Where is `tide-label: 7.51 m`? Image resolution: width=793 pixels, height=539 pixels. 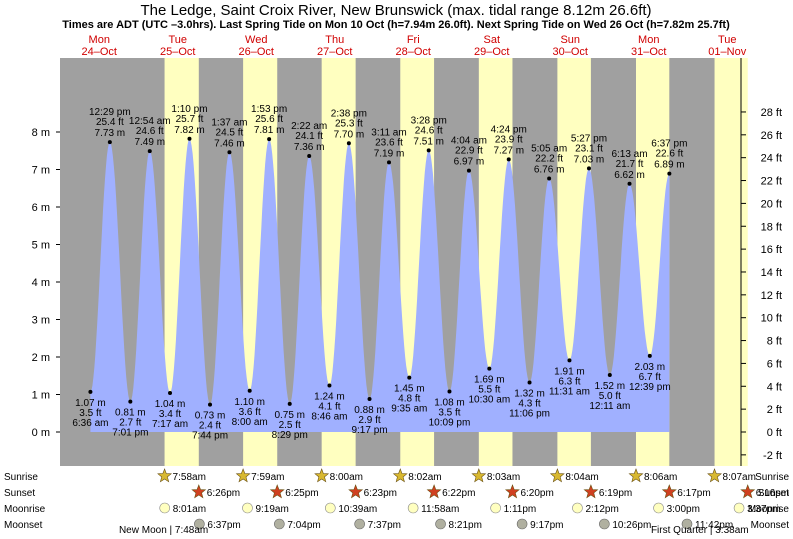 tide-label: 7.51 m is located at coordinates (428, 141).